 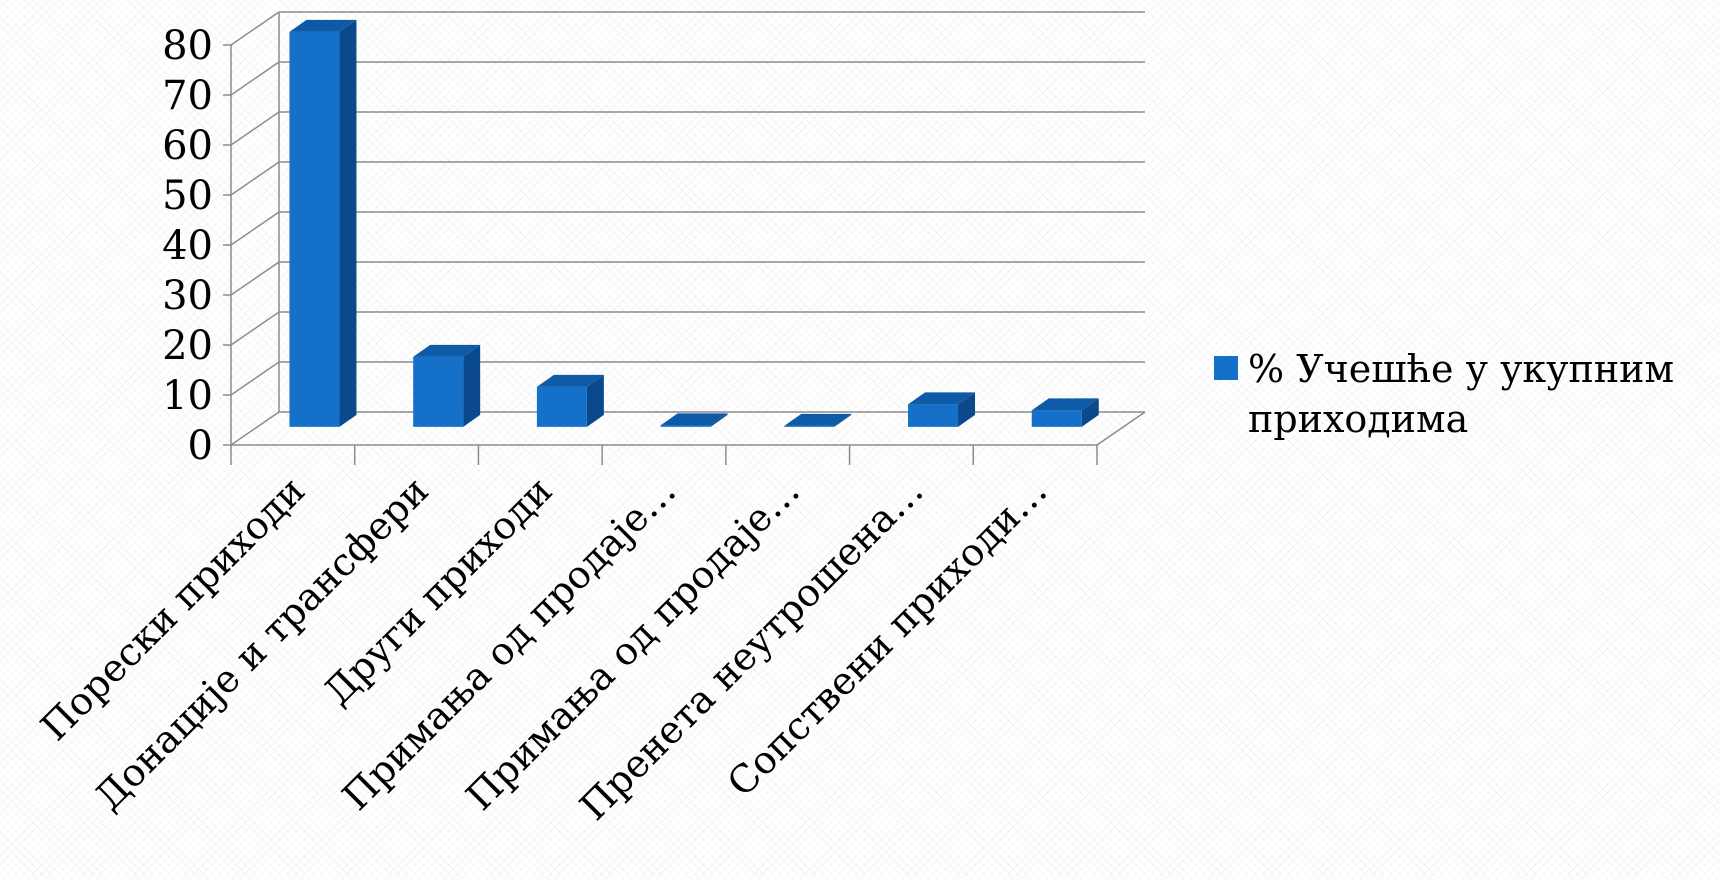 I want to click on legend: % Учешће у укупним приходима, so click(x=1454, y=394).